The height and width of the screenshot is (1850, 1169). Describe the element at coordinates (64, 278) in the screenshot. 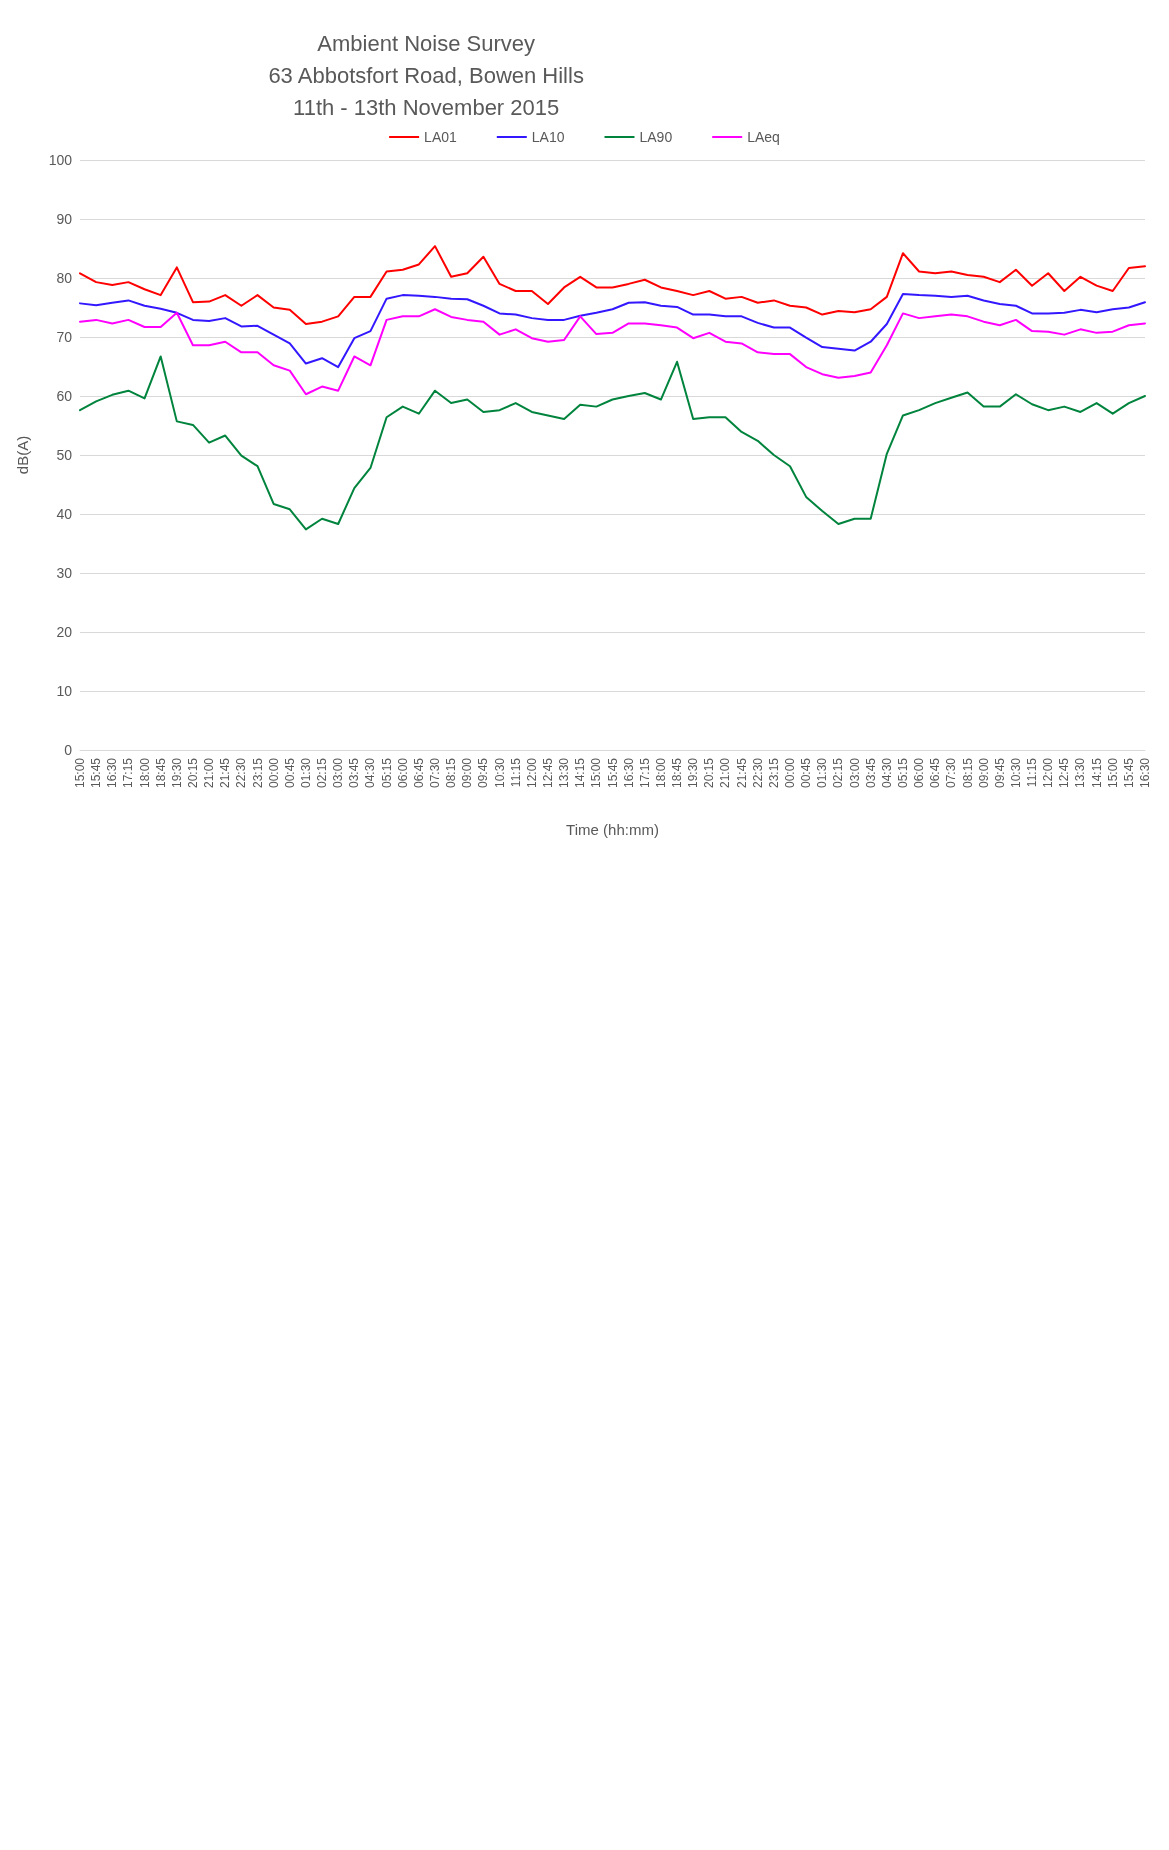

I see `y-tick-label: 80` at that location.